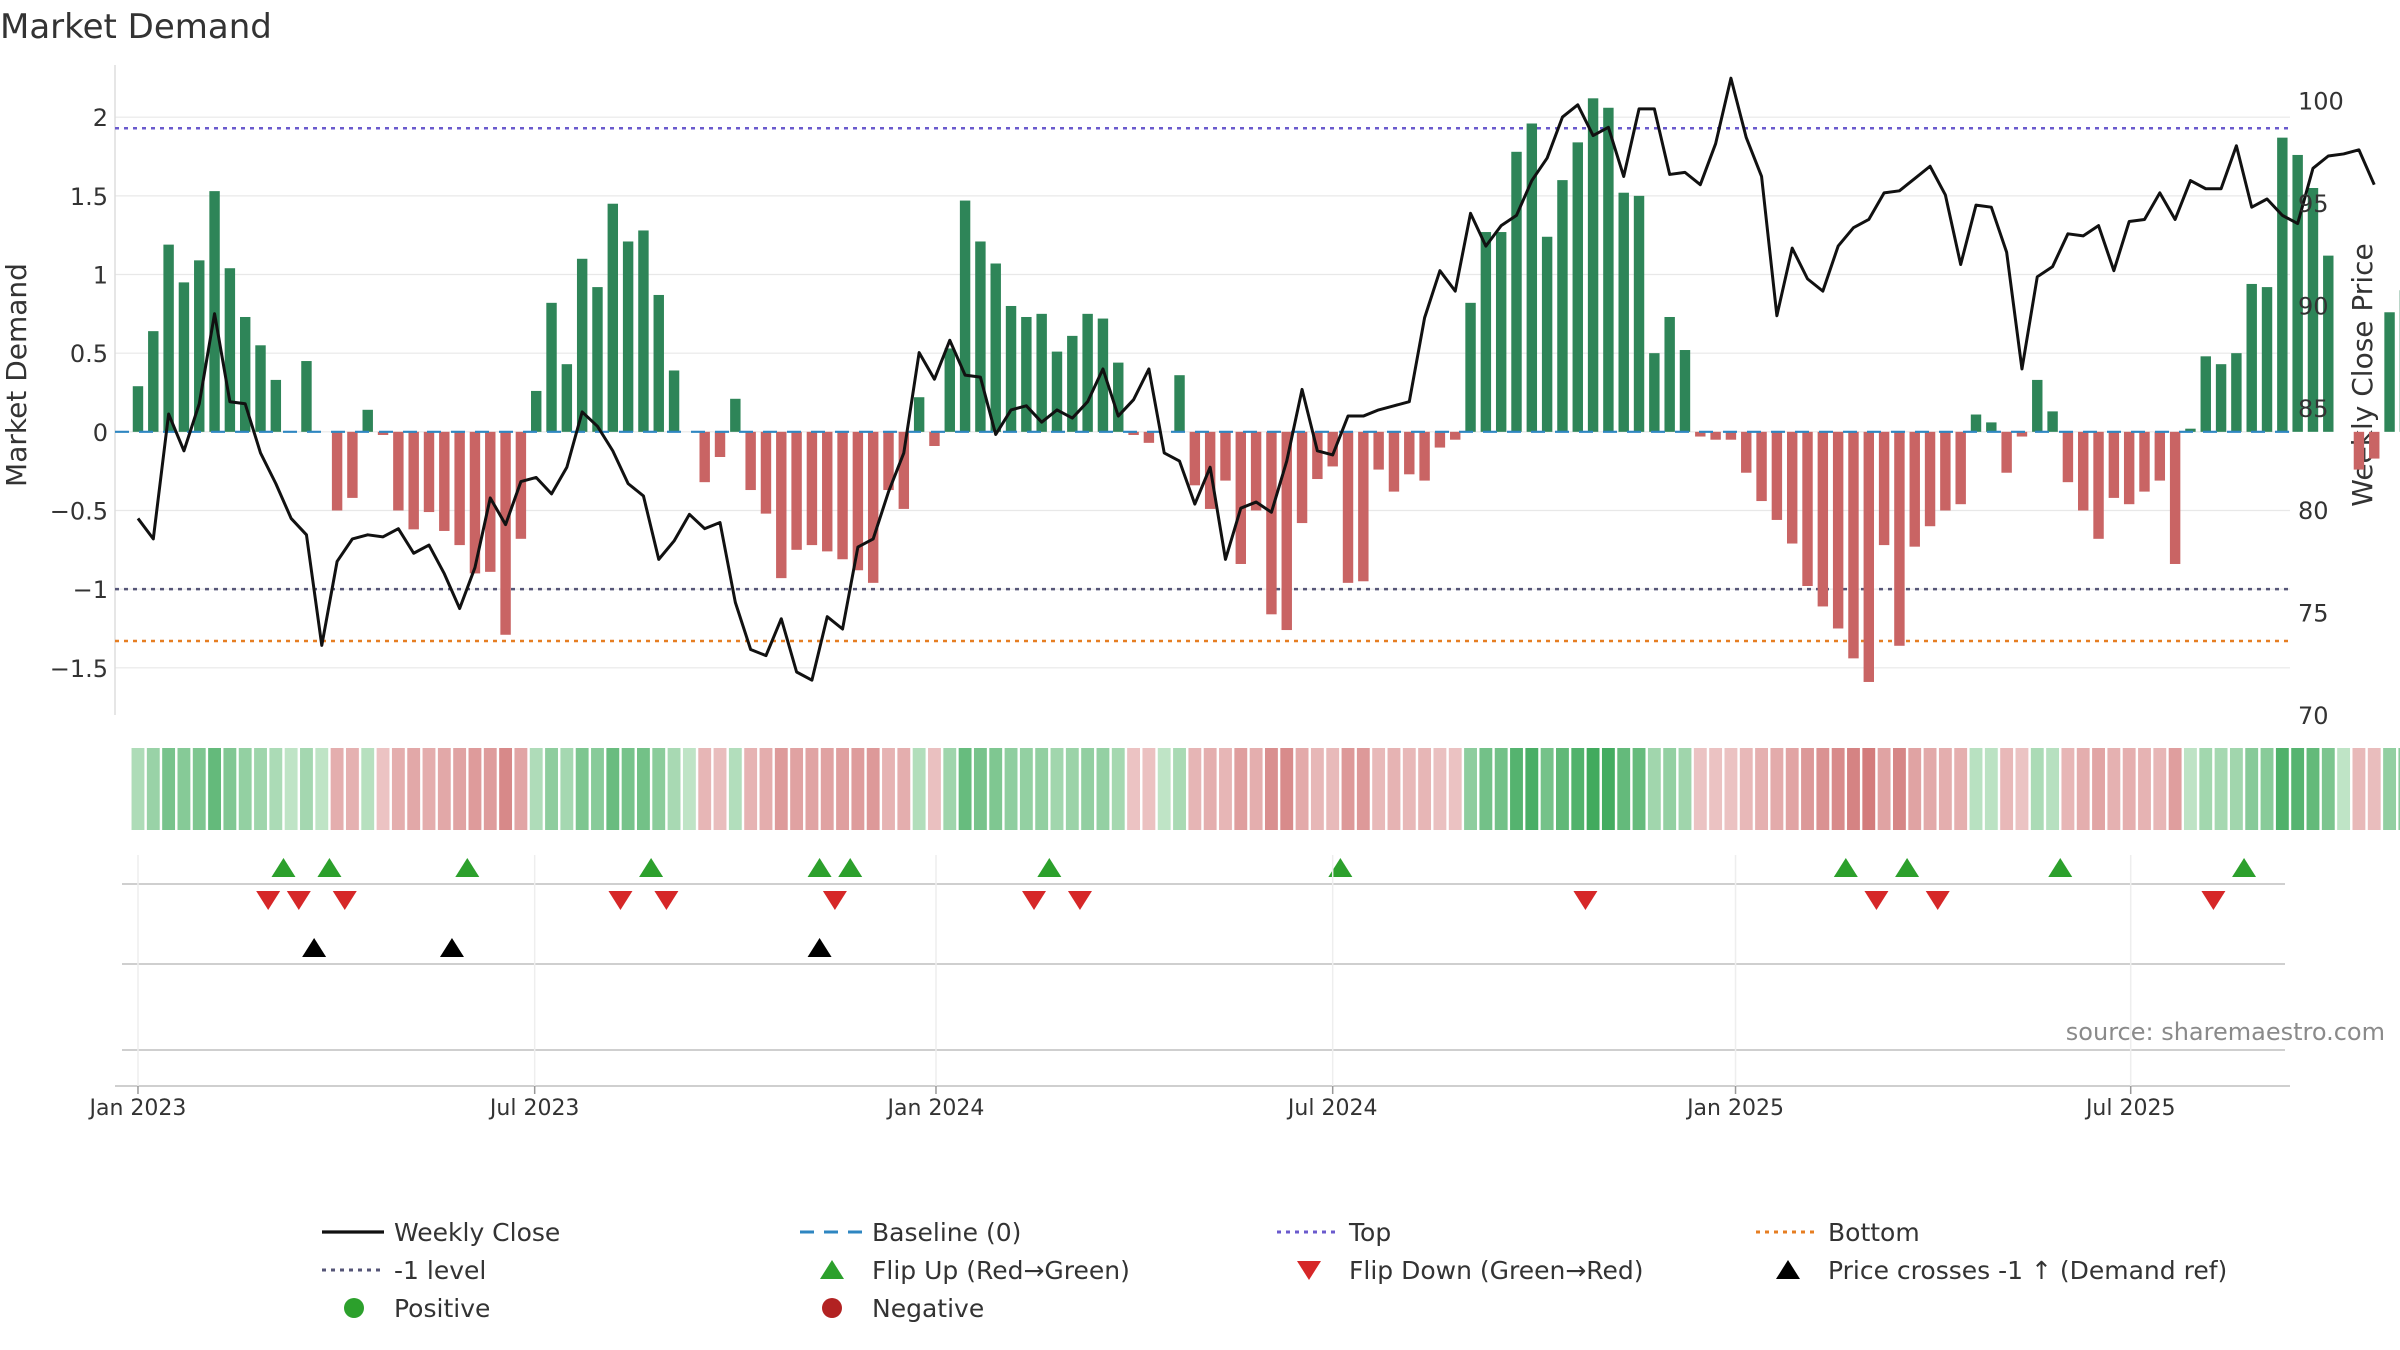  What do you see at coordinates (2027, 1270) in the screenshot?
I see `legend-label: Price crosses -1 ↑ (Demand ref)` at bounding box center [2027, 1270].